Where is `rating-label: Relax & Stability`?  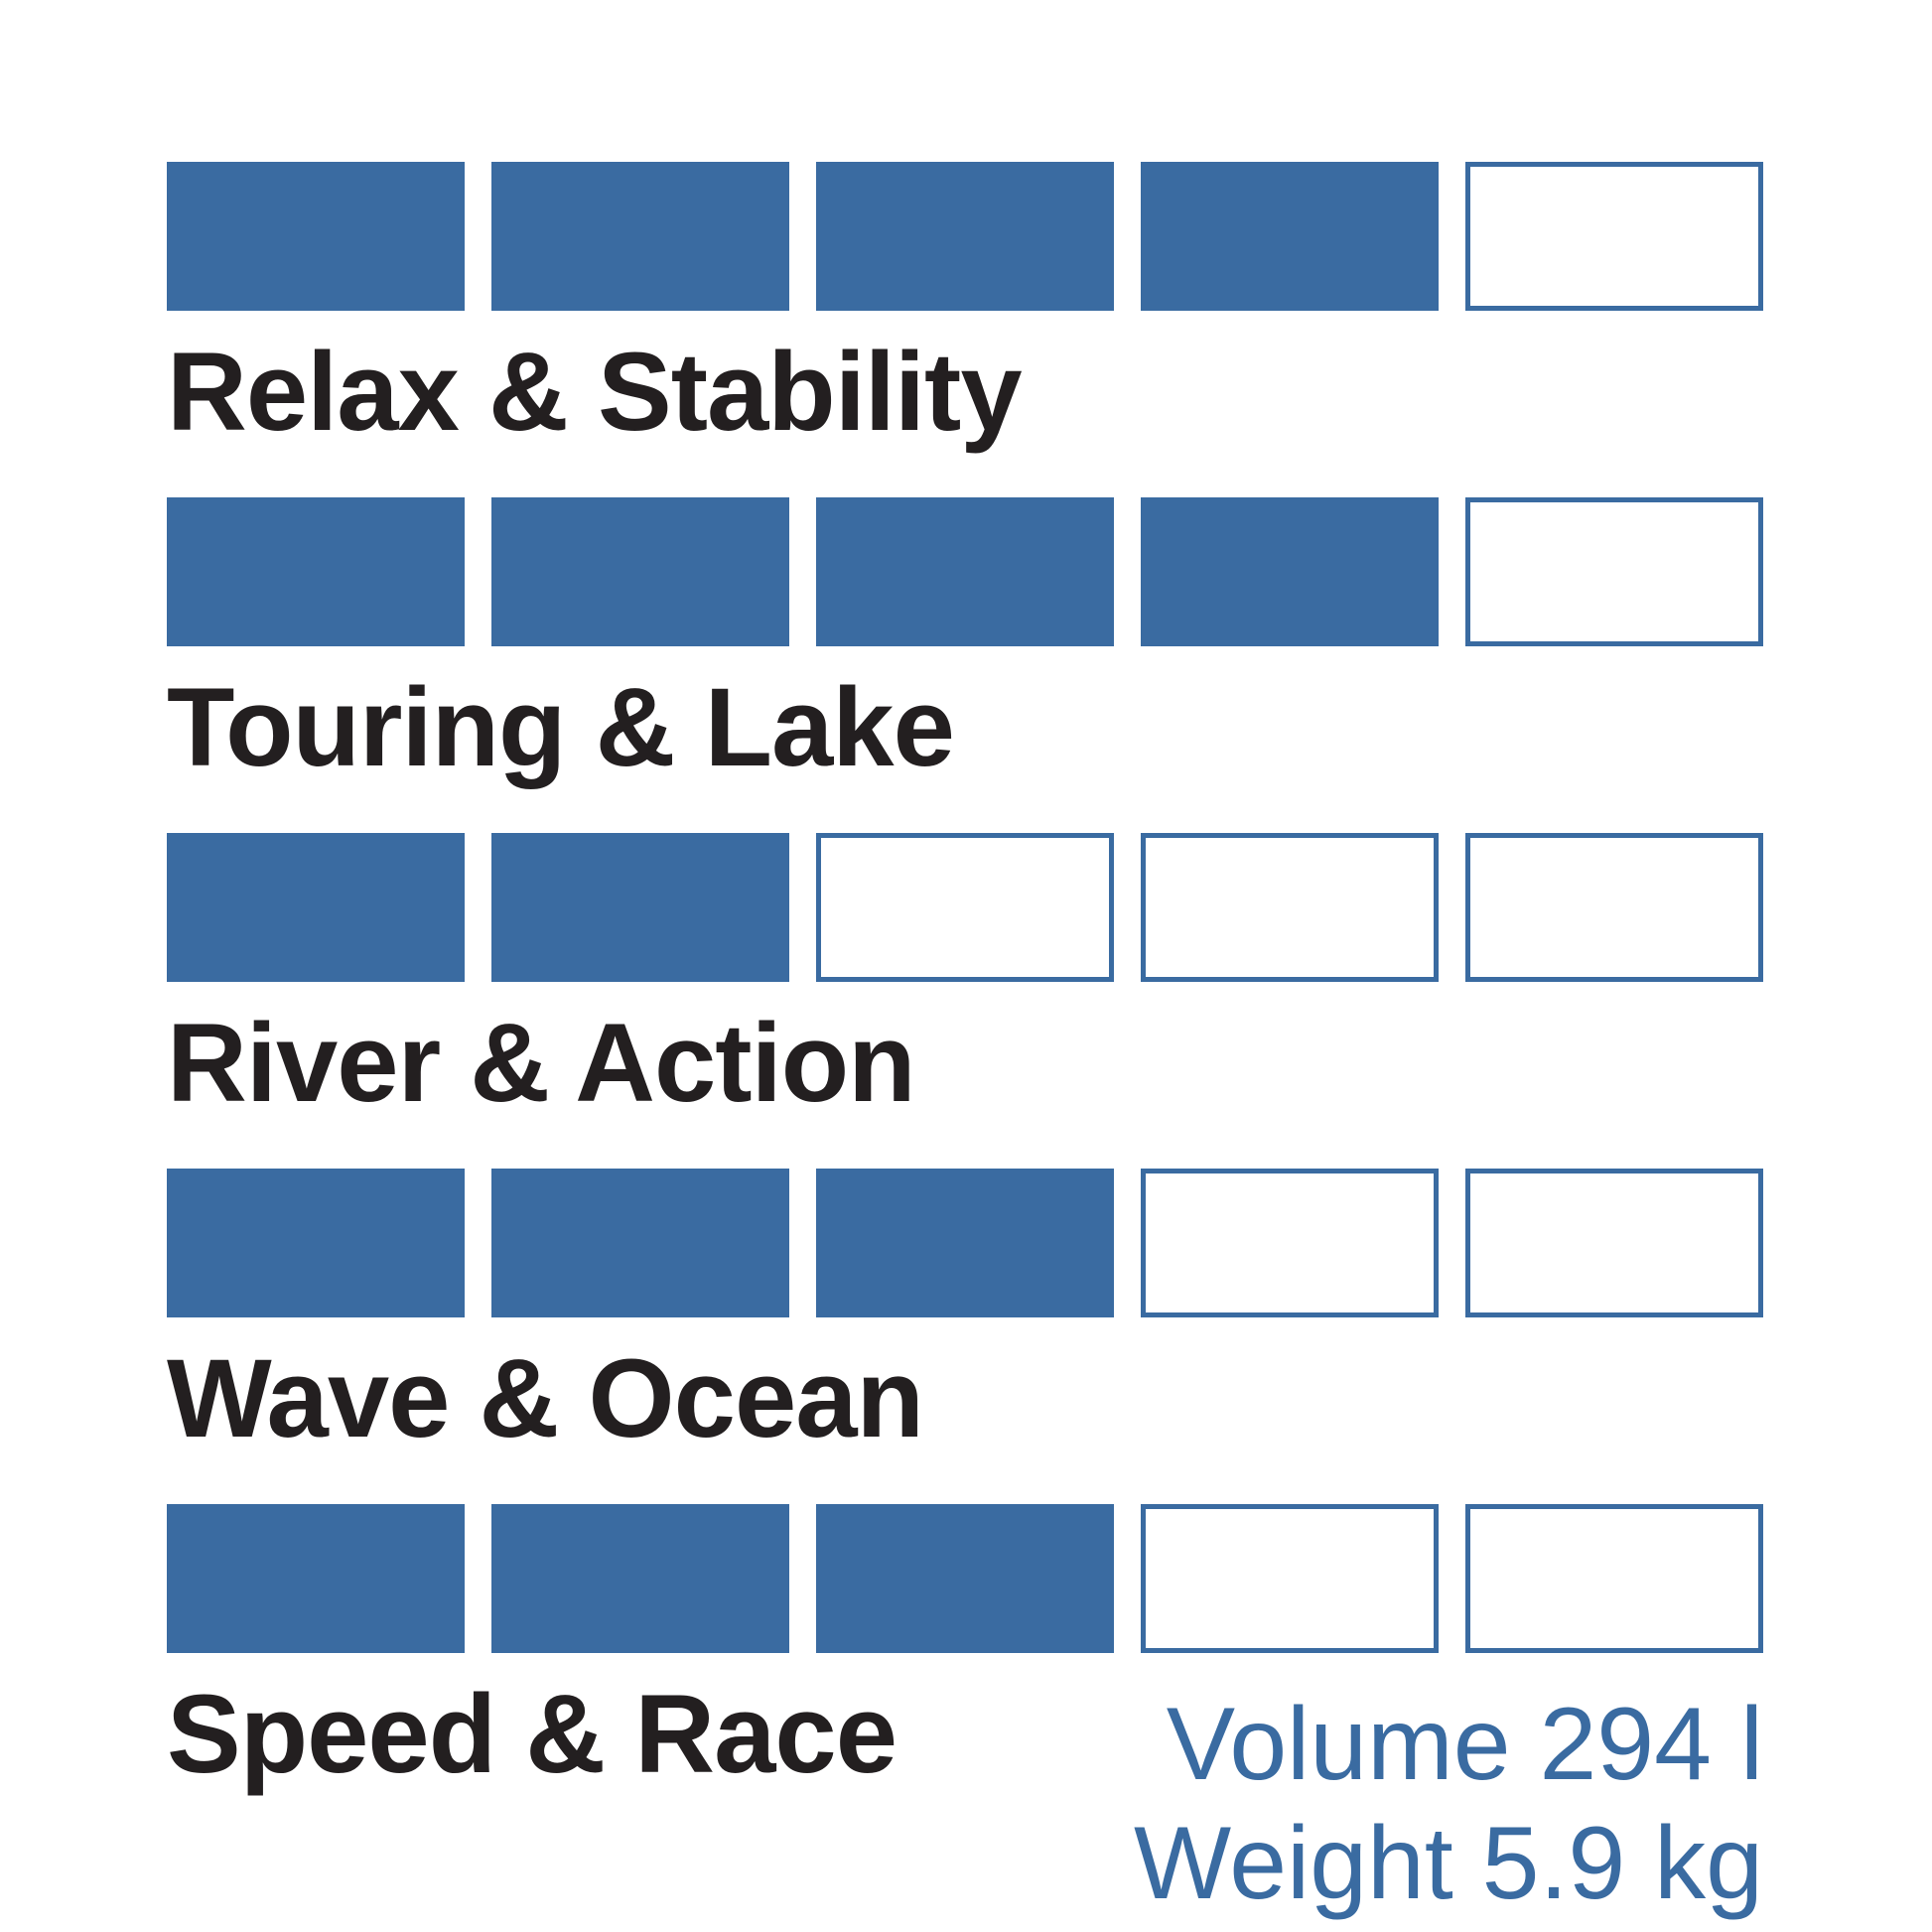
rating-label: Relax & Stability is located at coordinates (595, 392).